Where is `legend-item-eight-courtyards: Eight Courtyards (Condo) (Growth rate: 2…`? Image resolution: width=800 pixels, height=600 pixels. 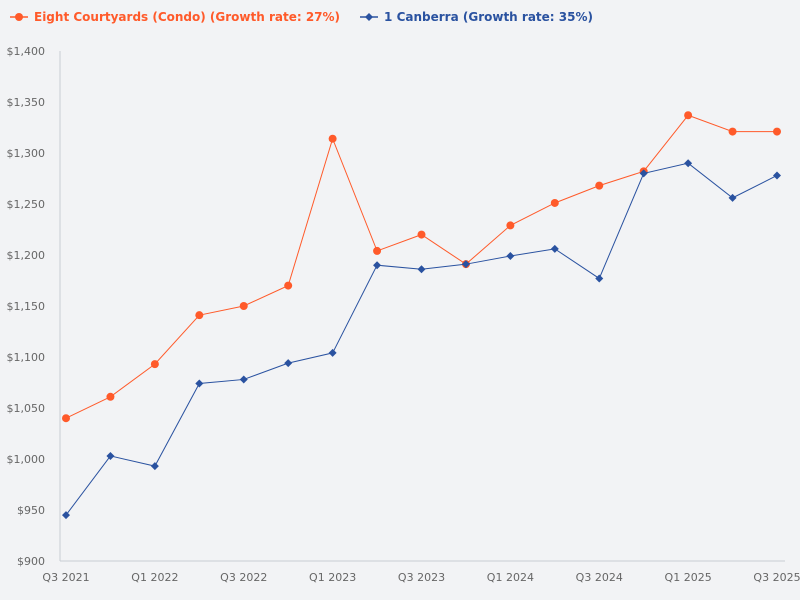
legend-item-eight-courtyards: Eight Courtyards (Condo) (Growth rate: 2… is located at coordinates (175, 17).